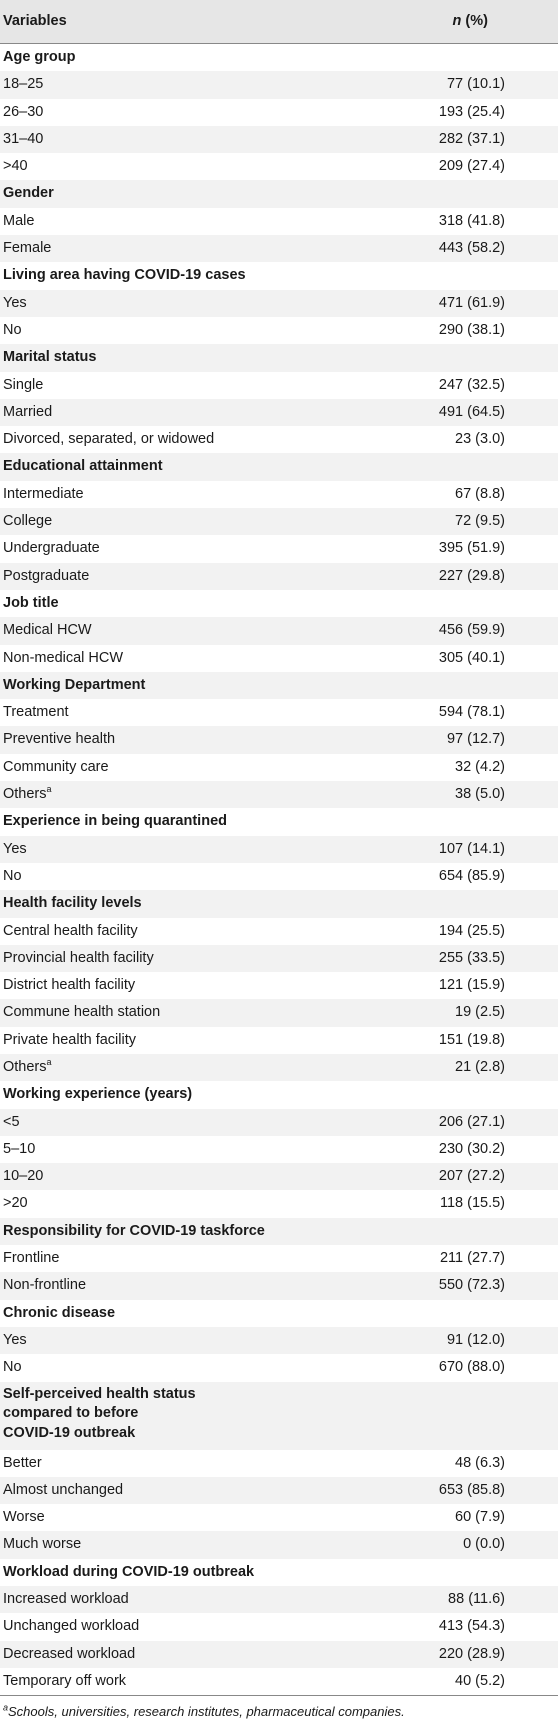 This screenshot has width=558, height=1736. What do you see at coordinates (279, 1177) in the screenshot?
I see `table-row: 10–20 207 (27.2)` at bounding box center [279, 1177].